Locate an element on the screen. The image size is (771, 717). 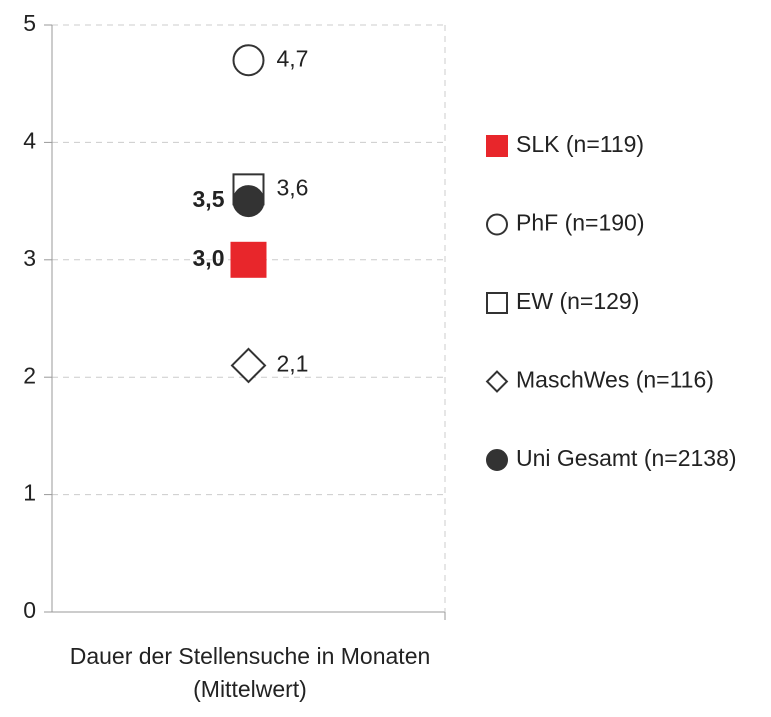
value-label: 4,7 is located at coordinates (293, 58).